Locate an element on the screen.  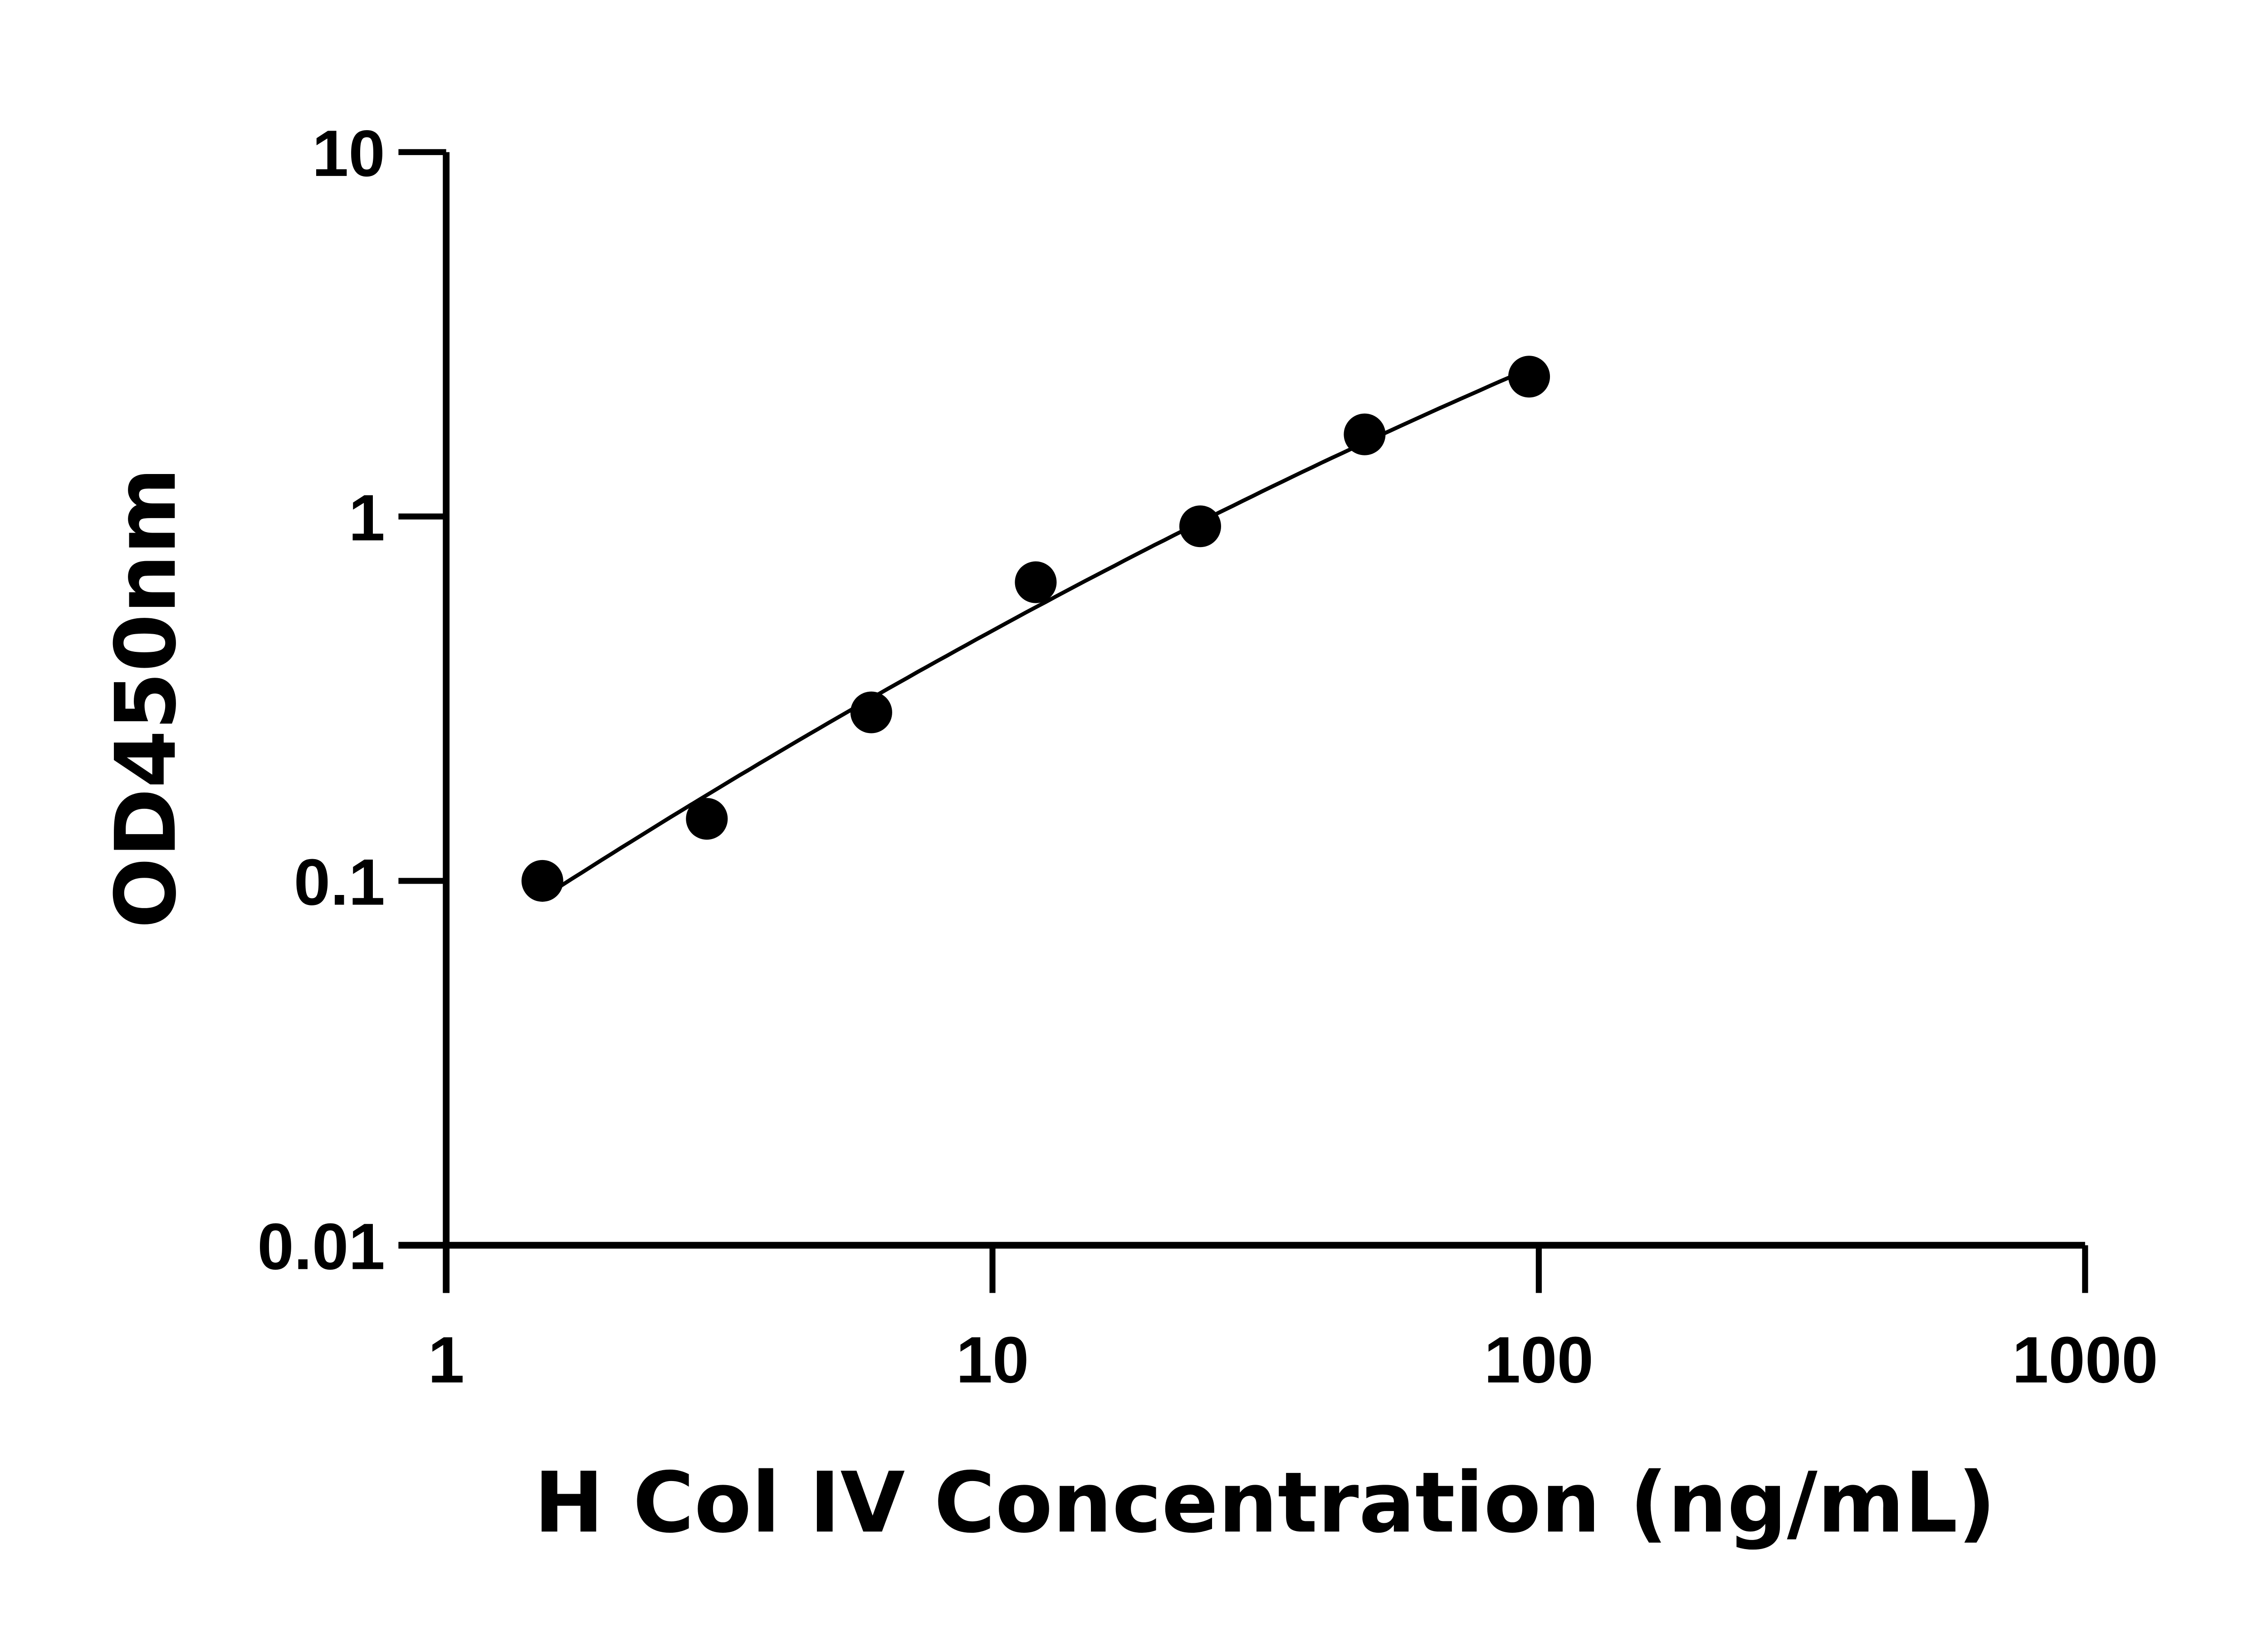
y-tick-label: 0.01 is located at coordinates (321, 1246).